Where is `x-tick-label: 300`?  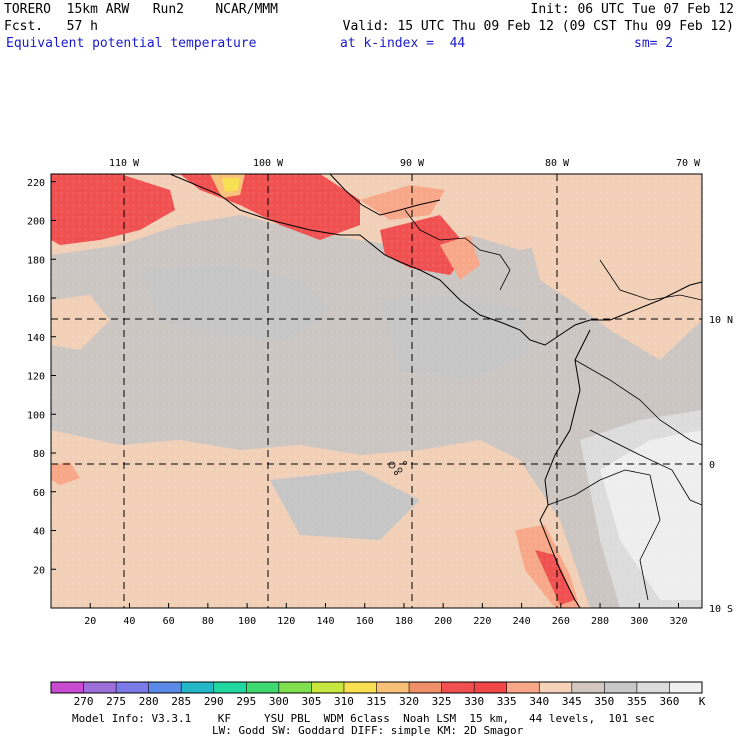 x-tick-label: 300 is located at coordinates (639, 621).